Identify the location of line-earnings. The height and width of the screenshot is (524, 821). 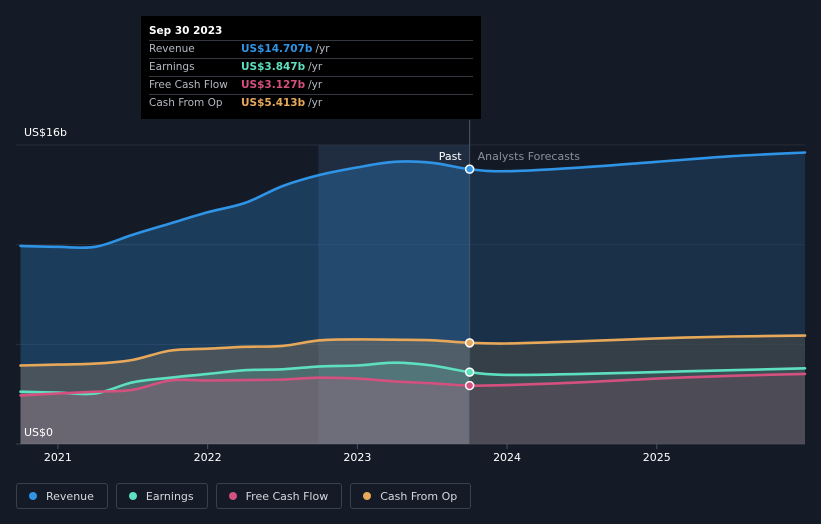
(413, 378).